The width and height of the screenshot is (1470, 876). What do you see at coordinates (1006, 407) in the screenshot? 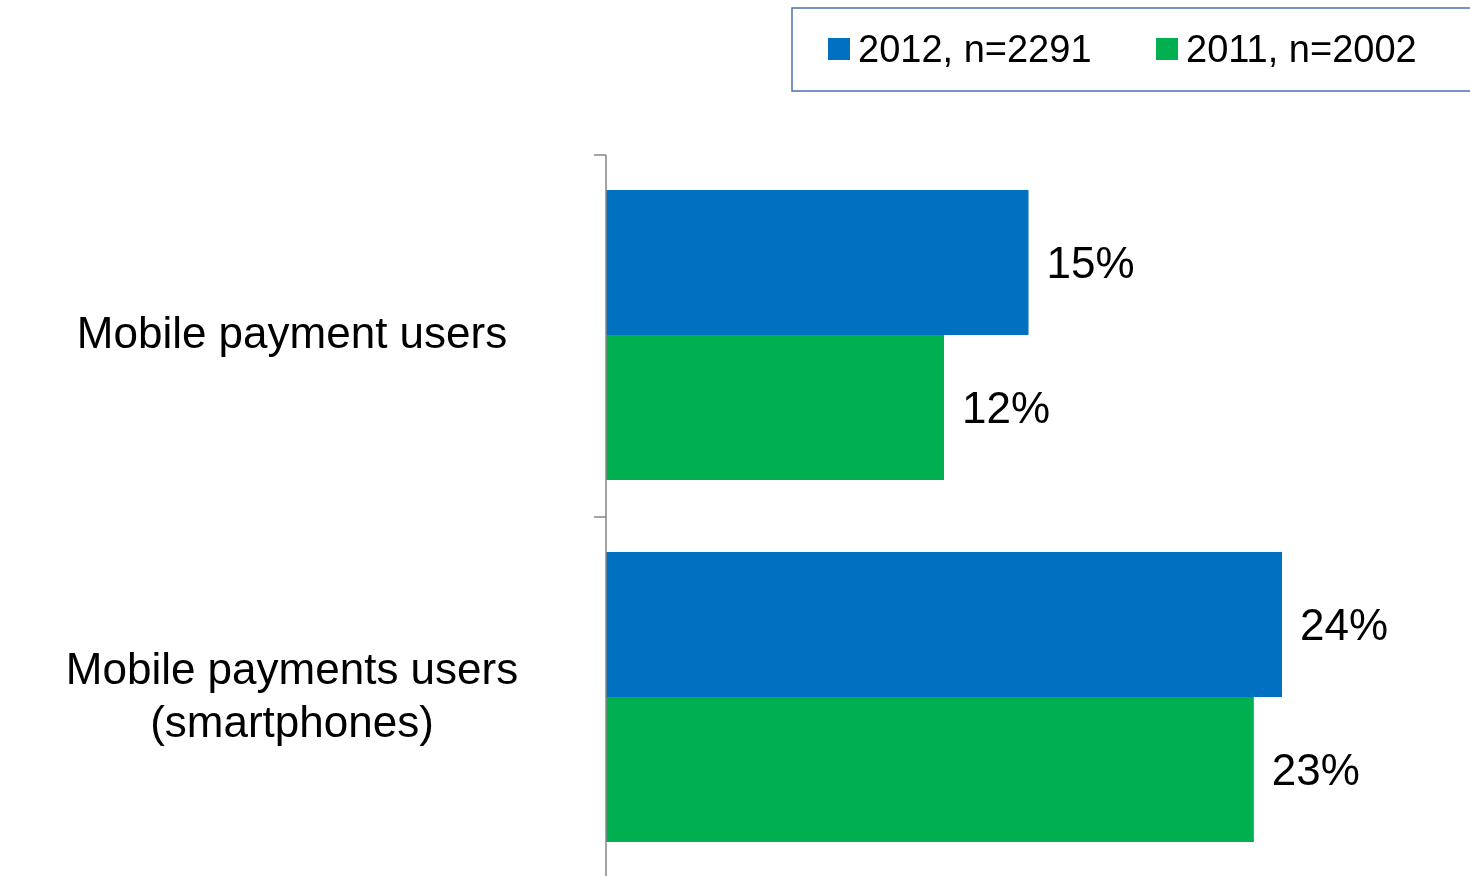
I see `data-label: 12%` at bounding box center [1006, 407].